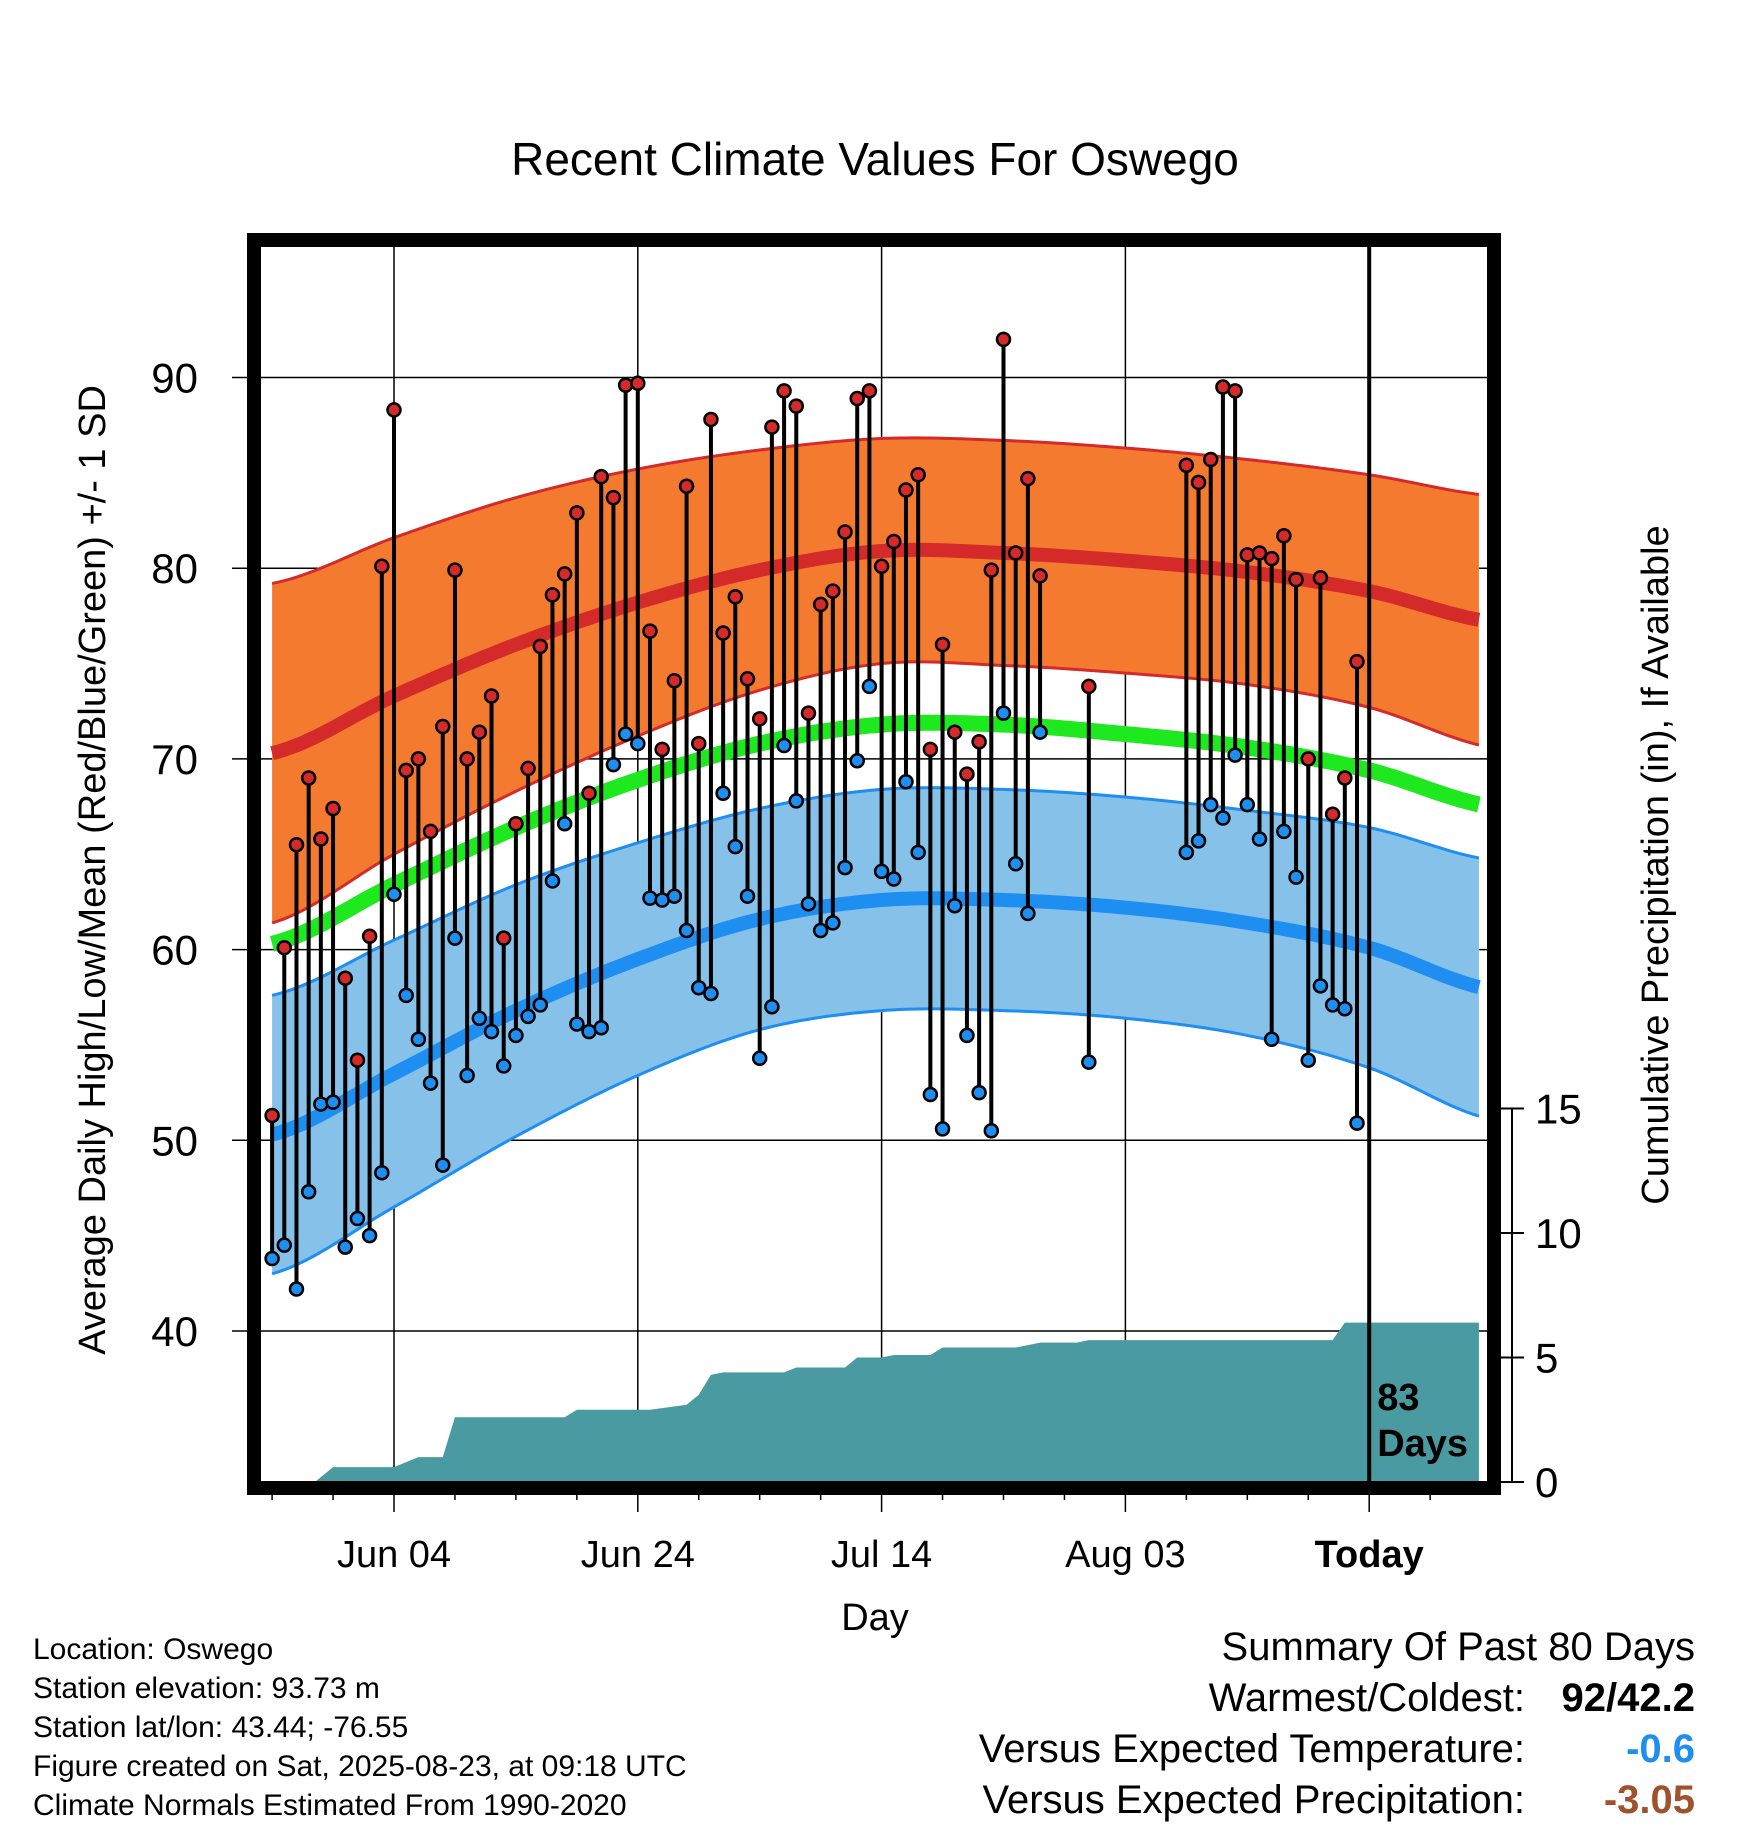 Image resolution: width=1748 pixels, height=1829 pixels. Describe the element at coordinates (881, 1555) in the screenshot. I see `x-tick-label: Jul 14` at that location.